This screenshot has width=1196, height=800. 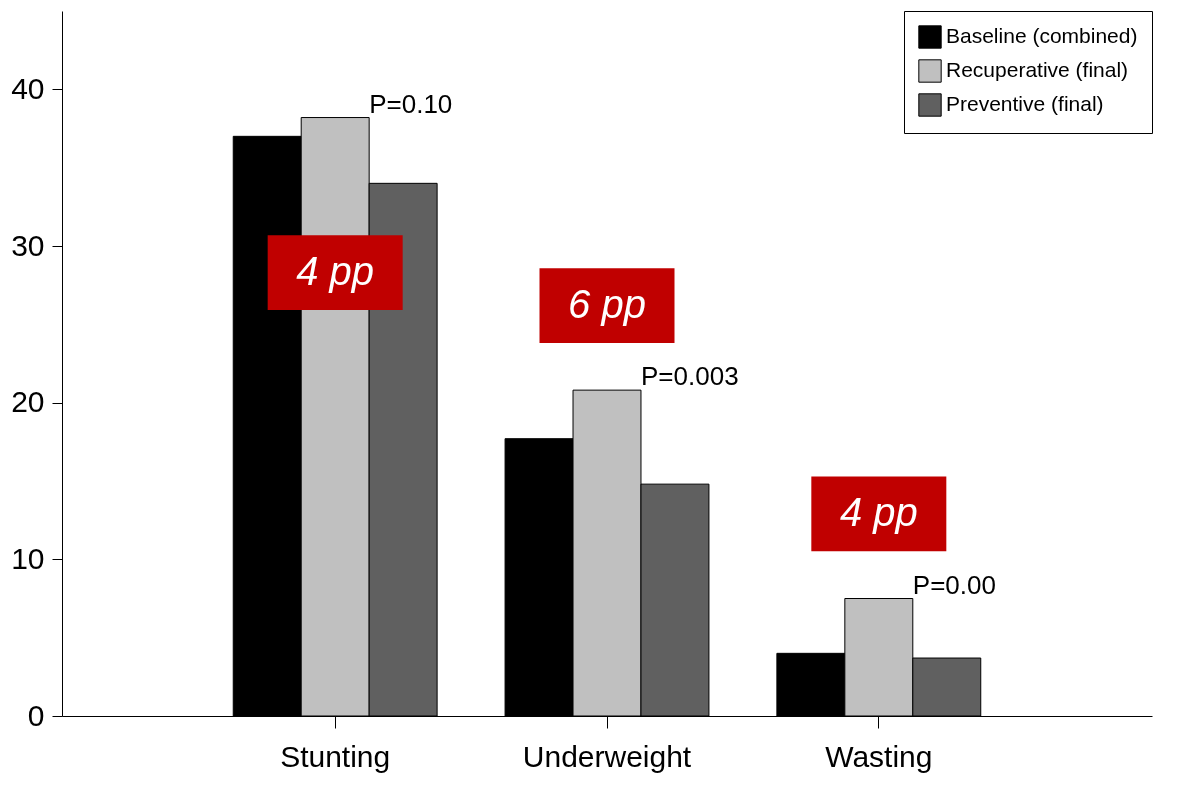 What do you see at coordinates (1037, 69) in the screenshot?
I see `legend-label: Recuperative (final)` at bounding box center [1037, 69].